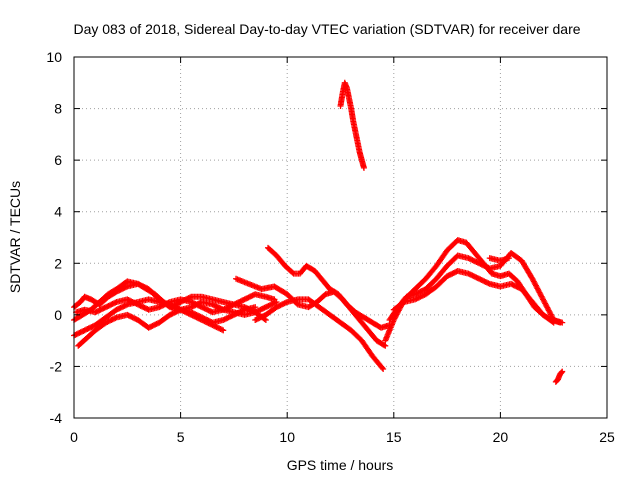 This screenshot has width=640, height=480. I want to click on x-tick-label: 15, so click(394, 437).